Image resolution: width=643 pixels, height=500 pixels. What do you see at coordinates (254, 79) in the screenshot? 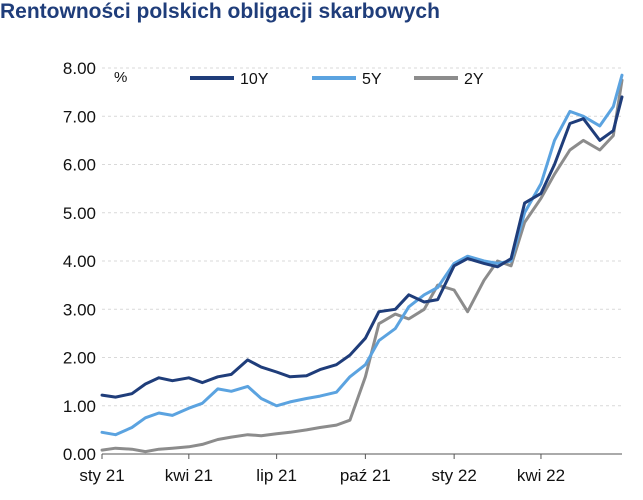
I see `legend-label: 10Y` at bounding box center [254, 79].